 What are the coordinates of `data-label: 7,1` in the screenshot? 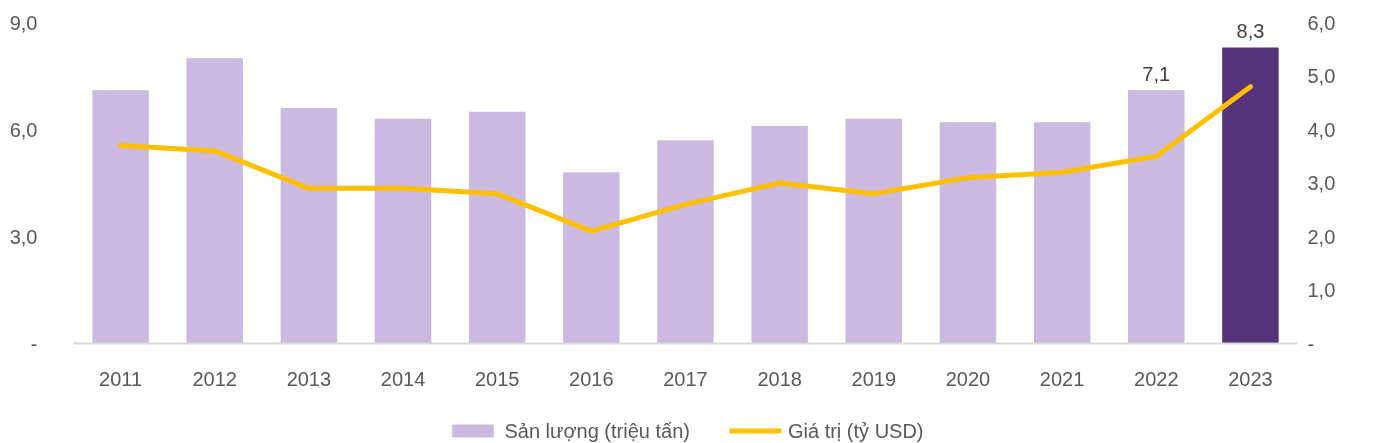 It's located at (1156, 74).